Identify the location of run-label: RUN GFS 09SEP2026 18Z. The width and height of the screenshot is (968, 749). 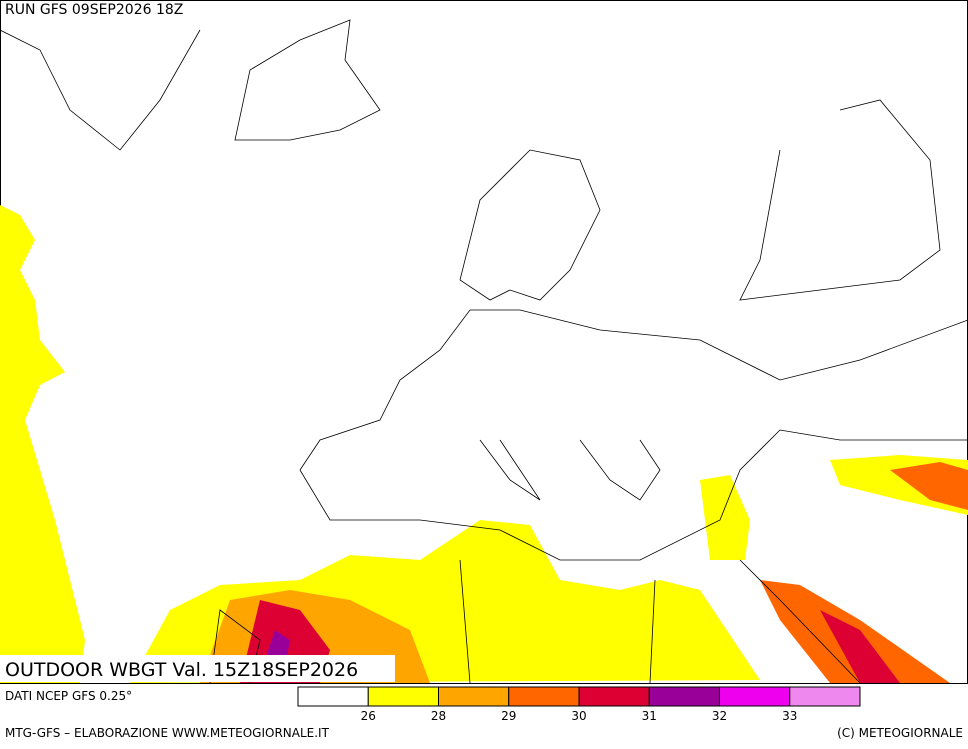
(94, 10).